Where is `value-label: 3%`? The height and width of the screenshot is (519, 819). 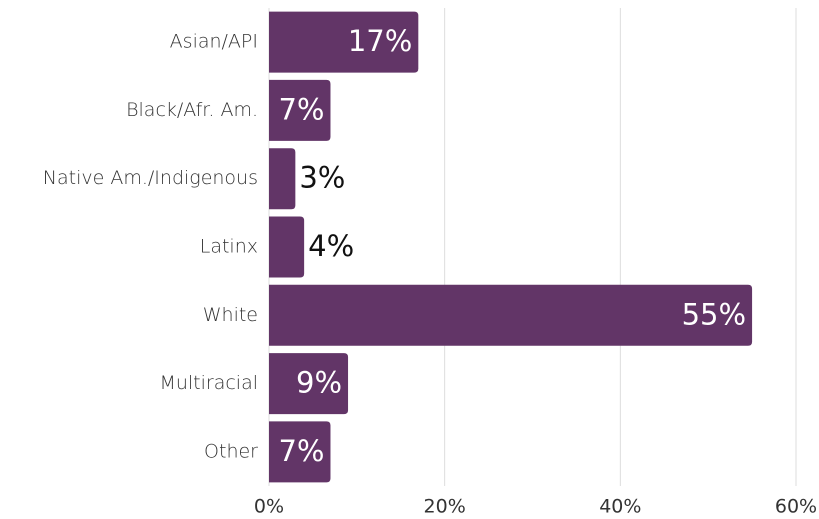 value-label: 3% is located at coordinates (322, 178).